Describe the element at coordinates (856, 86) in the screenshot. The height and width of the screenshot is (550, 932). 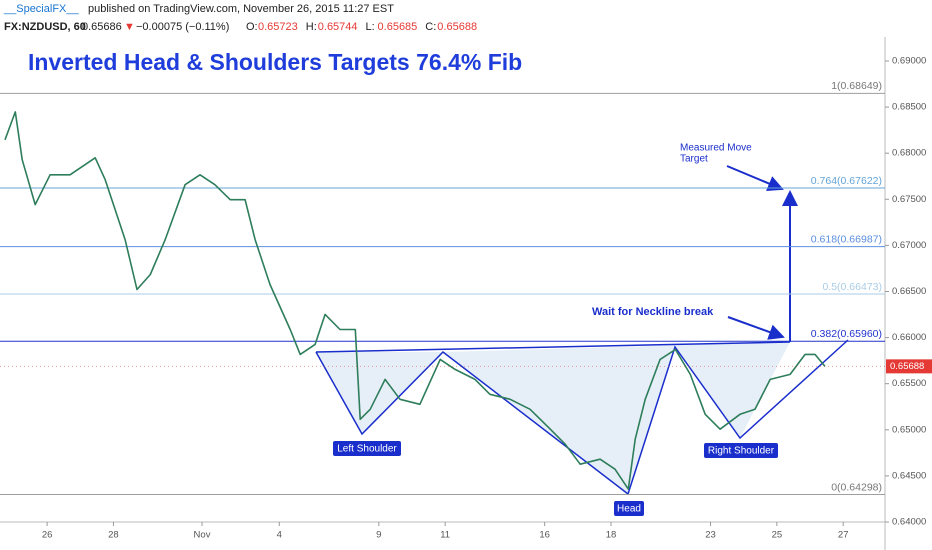
I see `fib-label: 1(0.68649)` at that location.